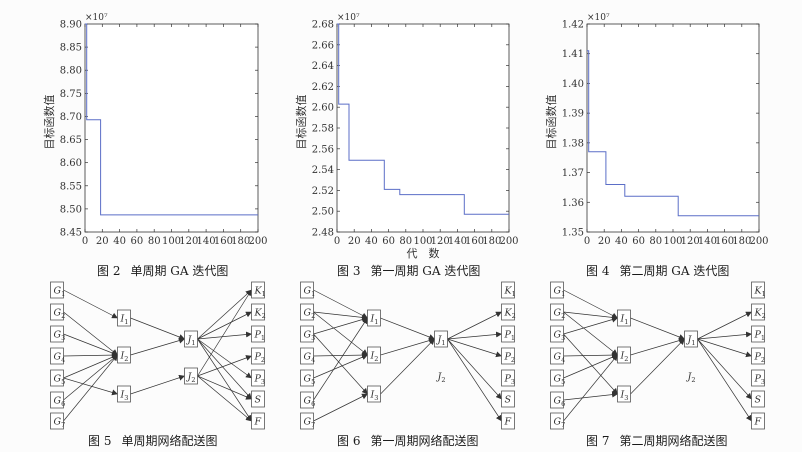  I want to click on edge-G6-I3, so click(590, 396).